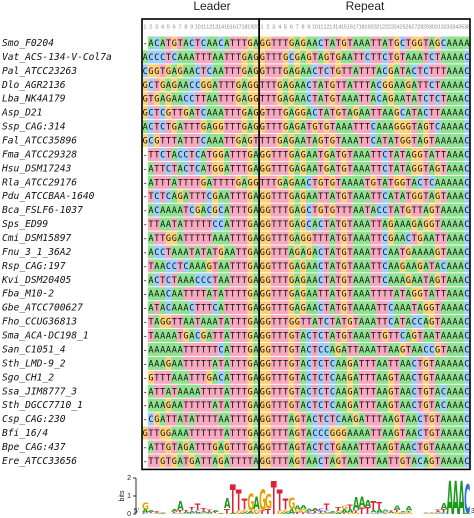  What do you see at coordinates (365, 44) in the screenshot?
I see `sequence-repeat: GGTTTGAGAACTATGTAAATTATGCTGGTAGCAAAA` at bounding box center [365, 44].